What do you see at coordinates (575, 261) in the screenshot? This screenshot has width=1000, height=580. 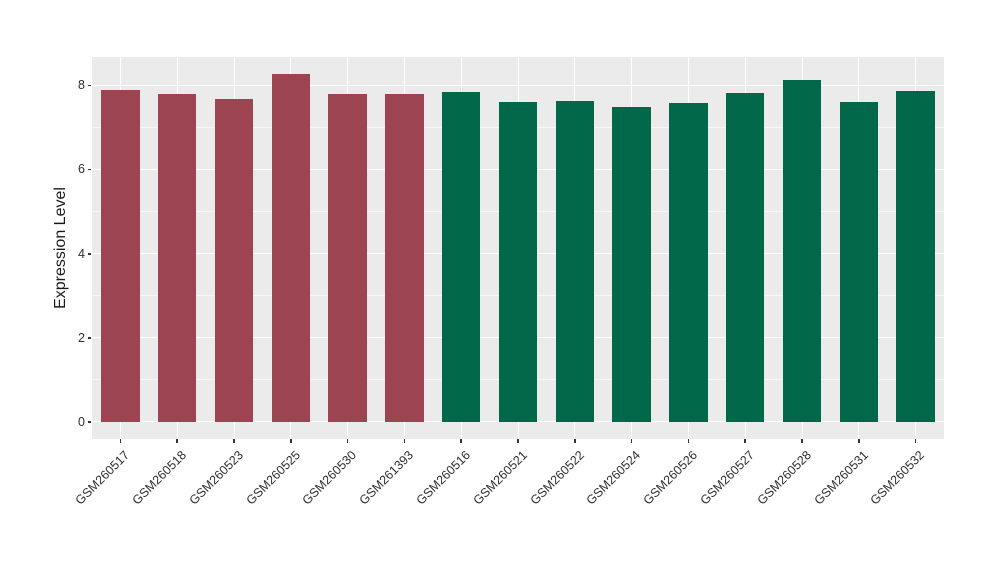 I see `bar-GSM260522` at bounding box center [575, 261].